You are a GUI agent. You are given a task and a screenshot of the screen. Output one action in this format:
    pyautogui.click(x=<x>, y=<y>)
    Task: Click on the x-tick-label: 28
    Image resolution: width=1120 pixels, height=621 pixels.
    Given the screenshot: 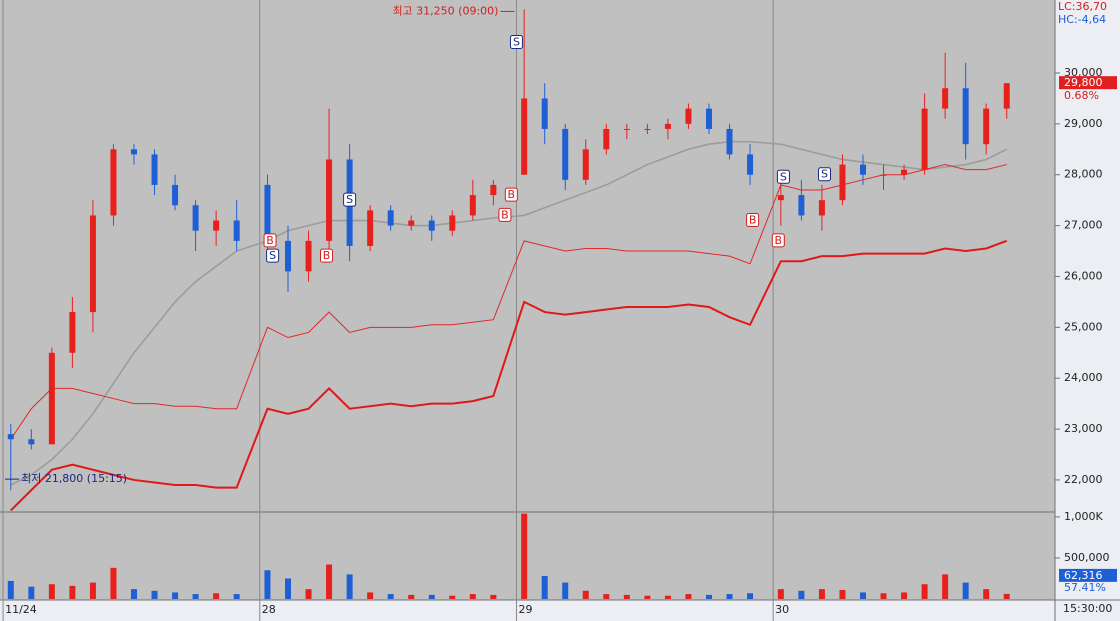 What is the action you would take?
    pyautogui.click(x=269, y=609)
    